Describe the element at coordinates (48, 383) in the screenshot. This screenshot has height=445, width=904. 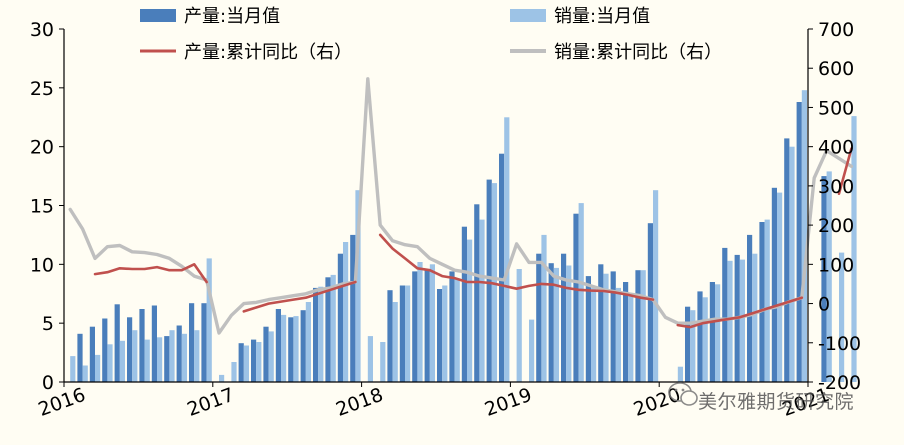
I see `left-axis-tick-label: 0` at that location.